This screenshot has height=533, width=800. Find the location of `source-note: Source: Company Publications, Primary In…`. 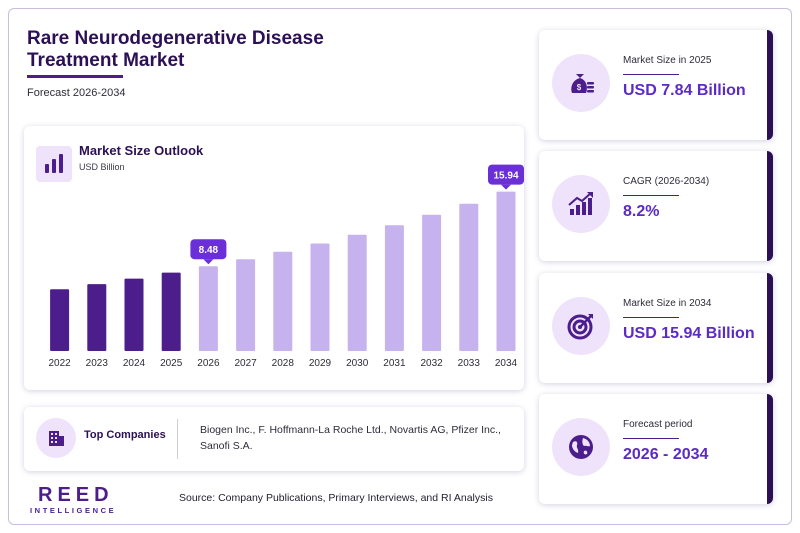

source-note: Source: Company Publications, Primary In… is located at coordinates (336, 498).